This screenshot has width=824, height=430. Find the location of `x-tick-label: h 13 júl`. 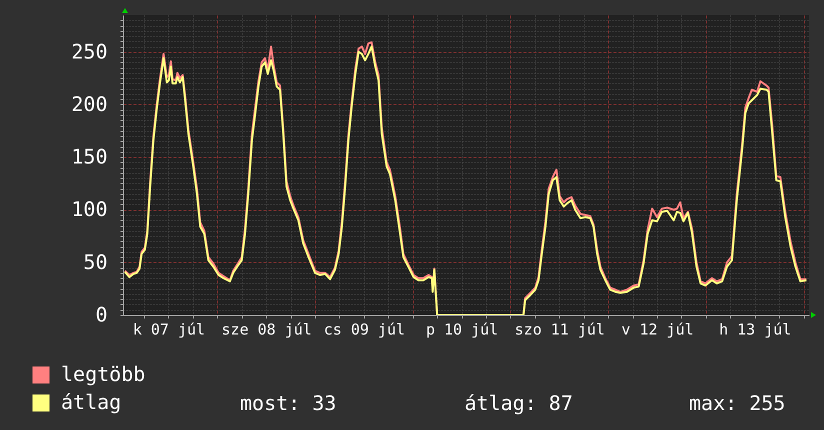

x-tick-label: h 13 júl is located at coordinates (755, 329).